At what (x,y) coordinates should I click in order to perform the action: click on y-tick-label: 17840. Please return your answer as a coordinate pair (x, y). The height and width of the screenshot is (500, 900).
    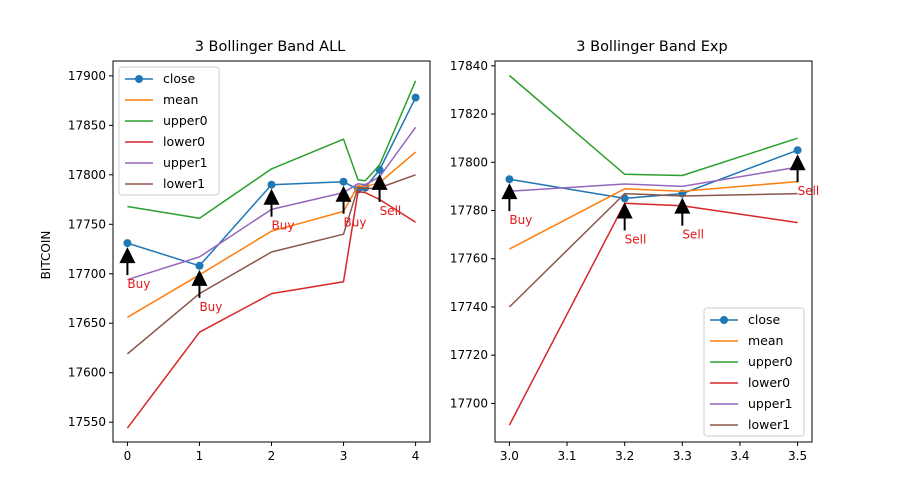
    Looking at the image, I should click on (469, 66).